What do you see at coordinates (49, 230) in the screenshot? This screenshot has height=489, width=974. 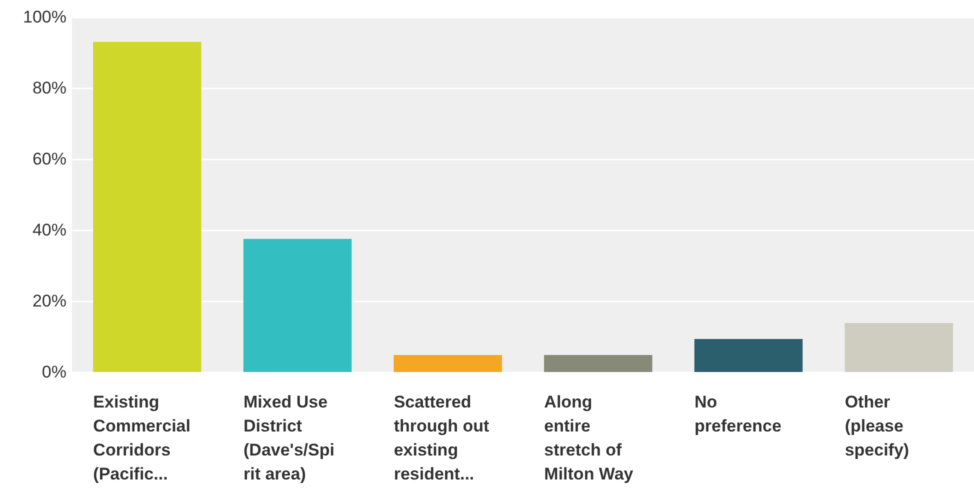 I see `y-tick-label: 40%` at bounding box center [49, 230].